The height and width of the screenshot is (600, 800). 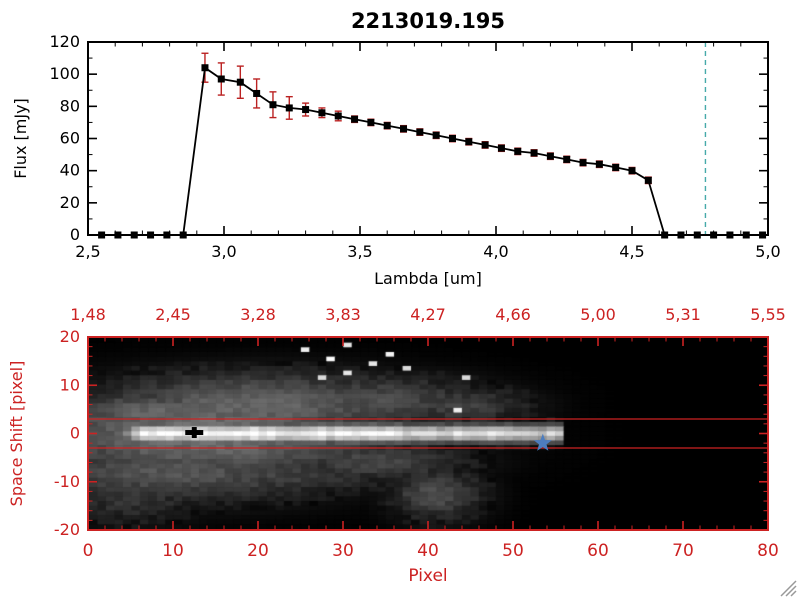 What do you see at coordinates (427, 576) in the screenshot?
I see `x-axis-label: Pixel` at bounding box center [427, 576].